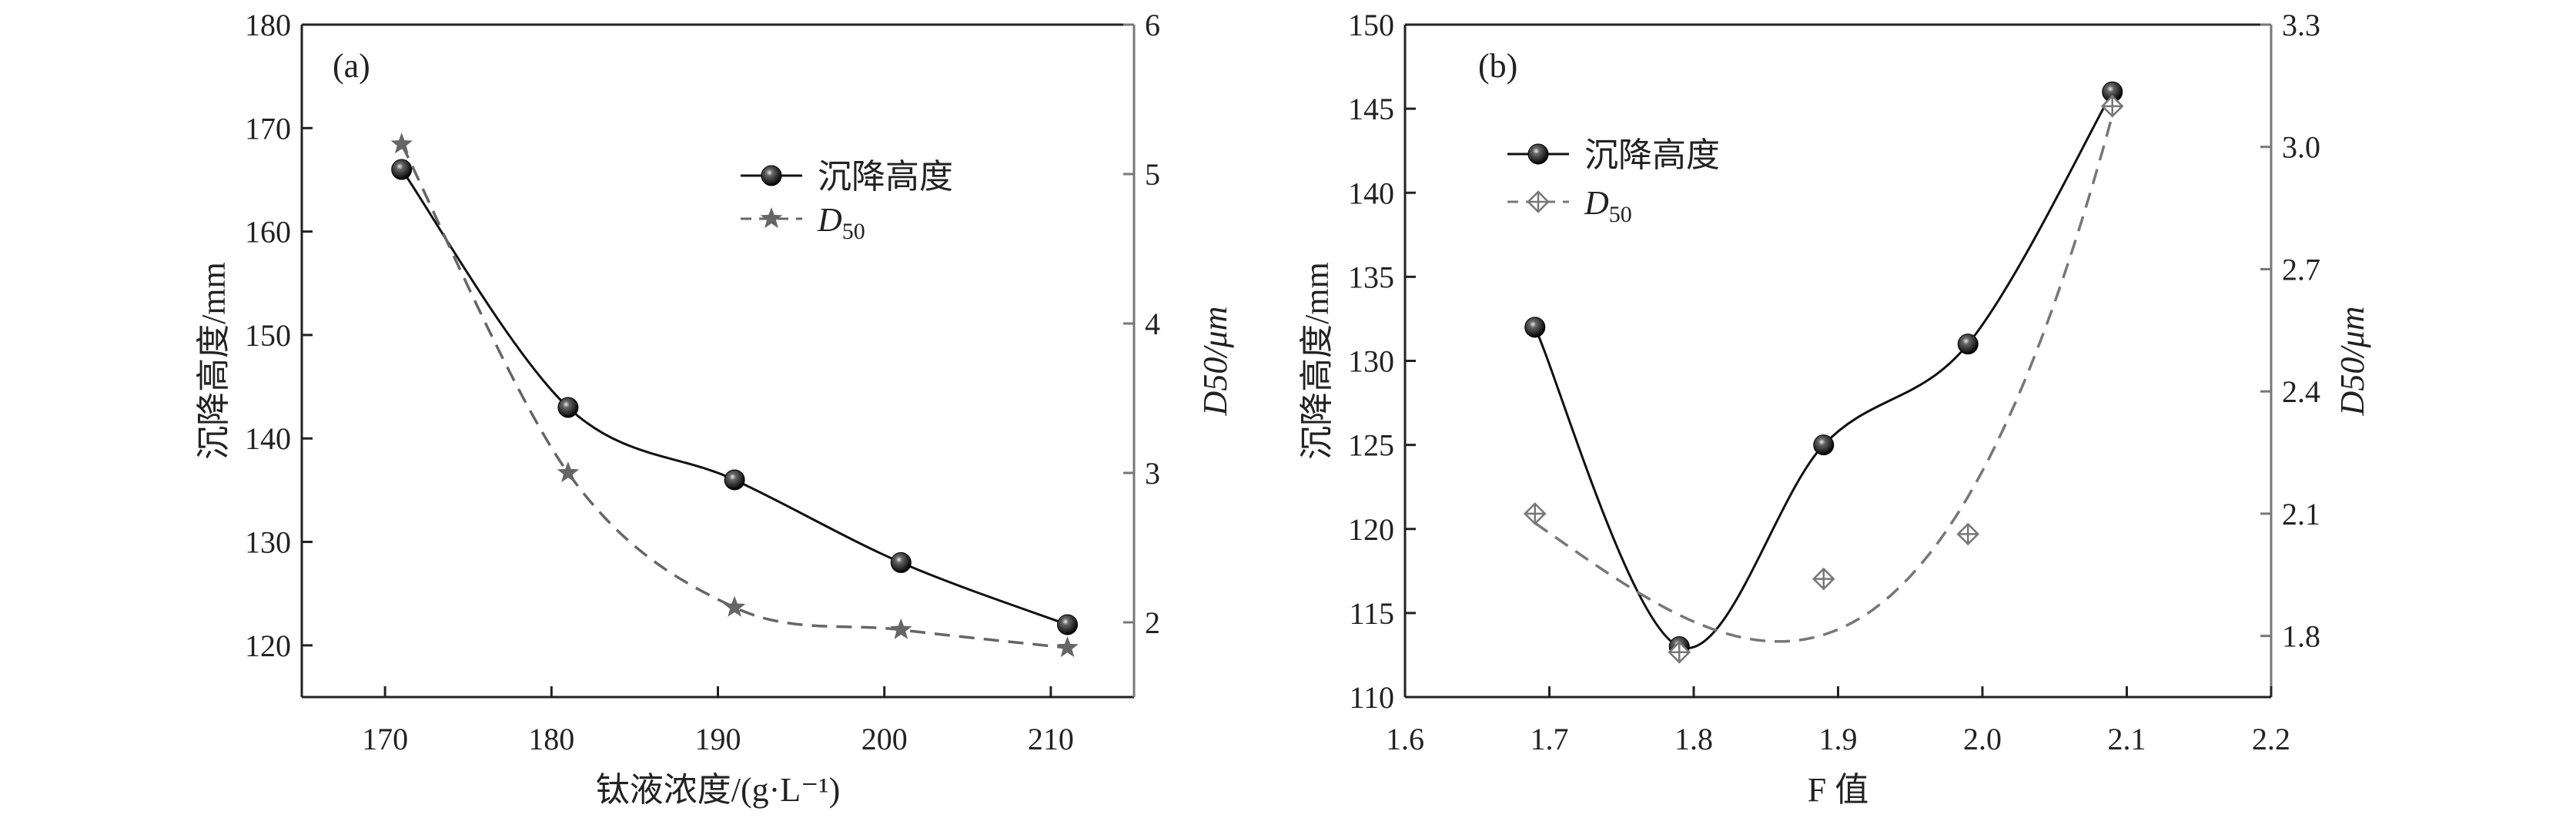 Image resolution: width=2576 pixels, height=818 pixels. Describe the element at coordinates (2301, 269) in the screenshot. I see `y2-tick-label: 2.7` at that location.